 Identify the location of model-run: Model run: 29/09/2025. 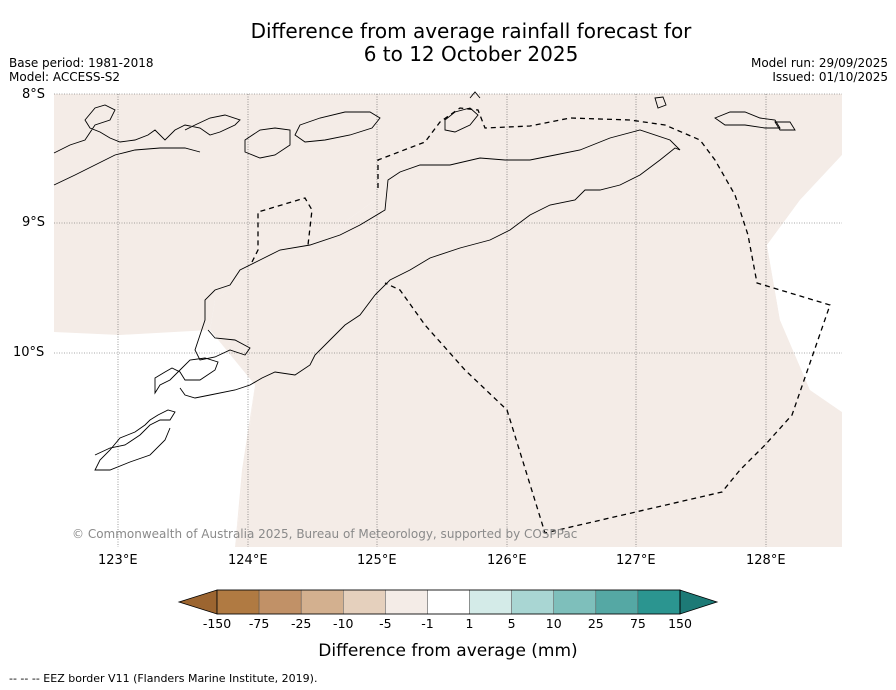
(819, 63).